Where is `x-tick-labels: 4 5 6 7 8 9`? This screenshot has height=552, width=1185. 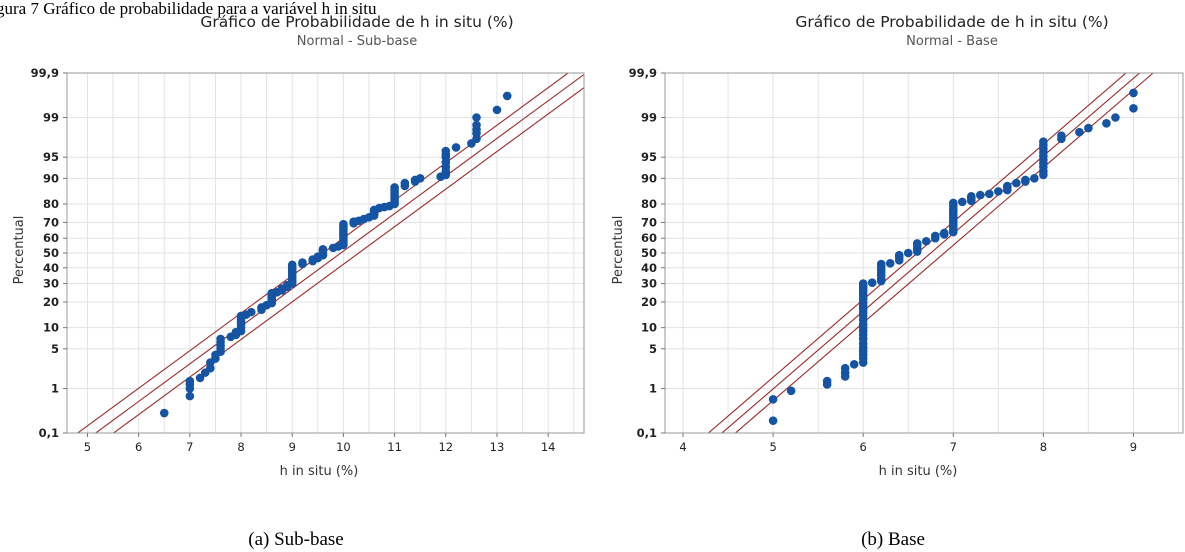
x-tick-labels: 4 5 6 7 8 9 is located at coordinates (908, 443).